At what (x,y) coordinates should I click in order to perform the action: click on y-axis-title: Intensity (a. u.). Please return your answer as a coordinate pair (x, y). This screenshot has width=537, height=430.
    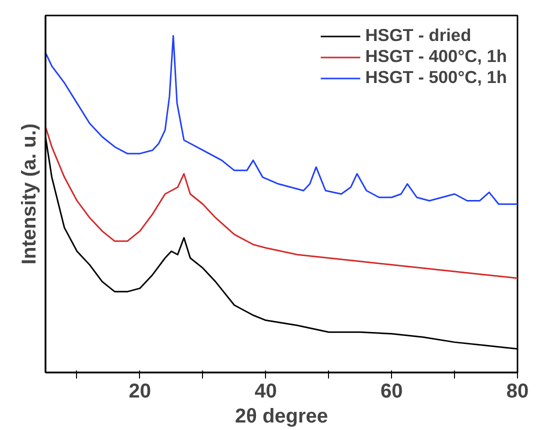
    Looking at the image, I should click on (29, 194).